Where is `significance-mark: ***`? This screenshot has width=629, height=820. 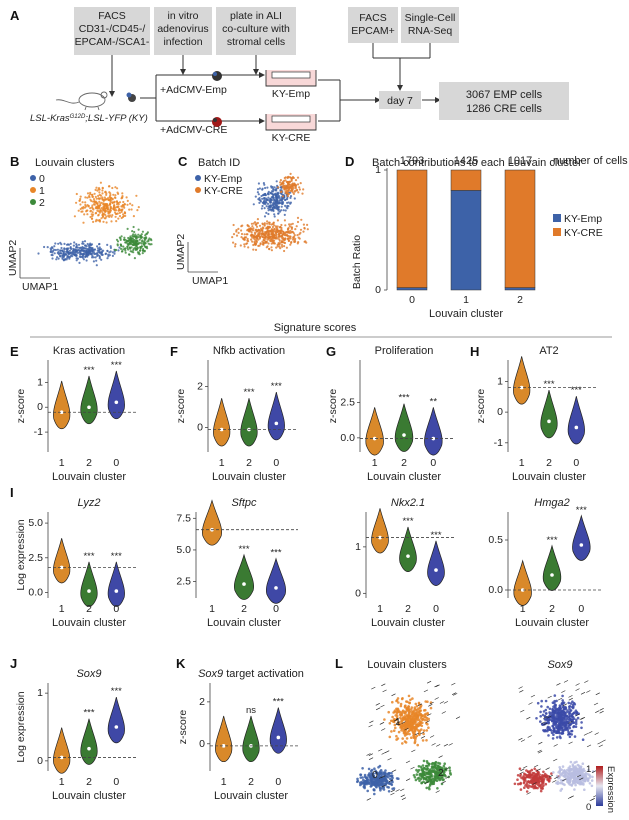
significance-mark: *** is located at coordinates (581, 510).